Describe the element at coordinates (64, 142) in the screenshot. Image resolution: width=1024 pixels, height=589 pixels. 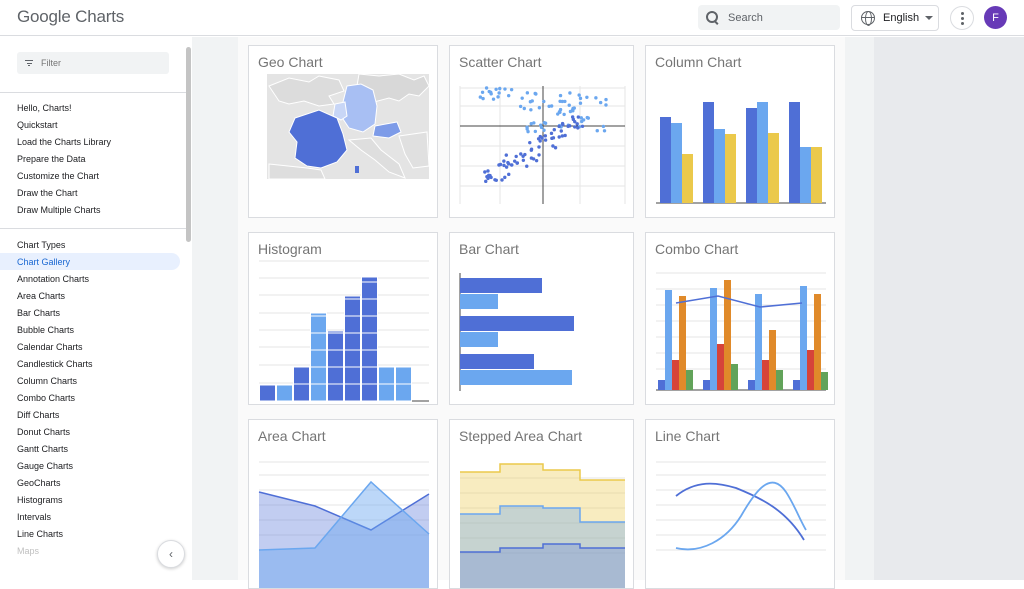
I see `nav-item-load-the-charts-library: Load the Charts Library` at that location.